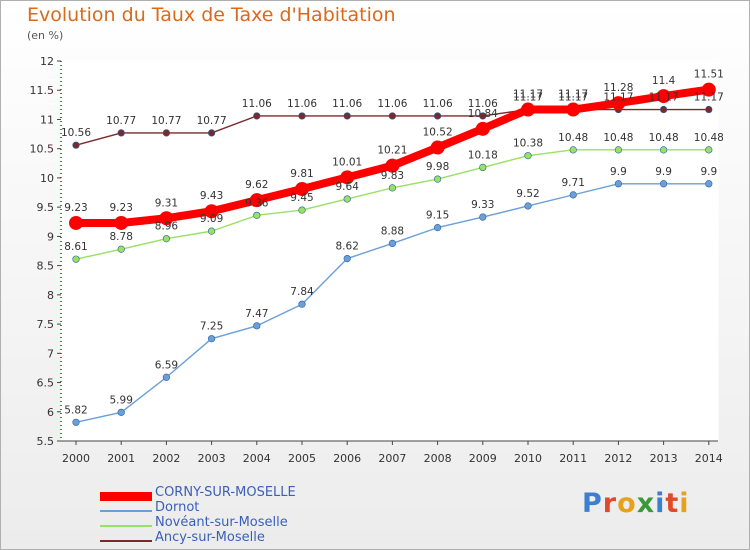 This screenshot has width=750, height=550. I want to click on data-label: 8.96, so click(167, 227).